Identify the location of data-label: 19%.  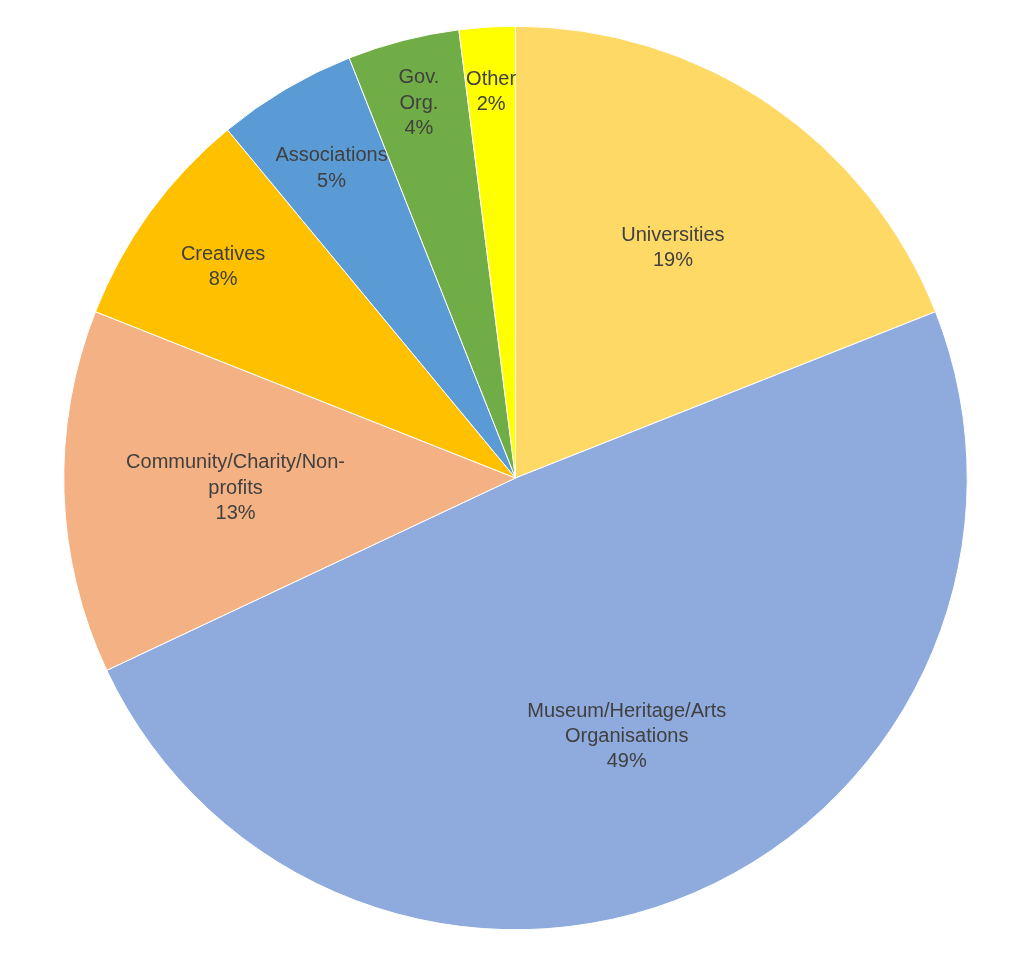
(673, 258).